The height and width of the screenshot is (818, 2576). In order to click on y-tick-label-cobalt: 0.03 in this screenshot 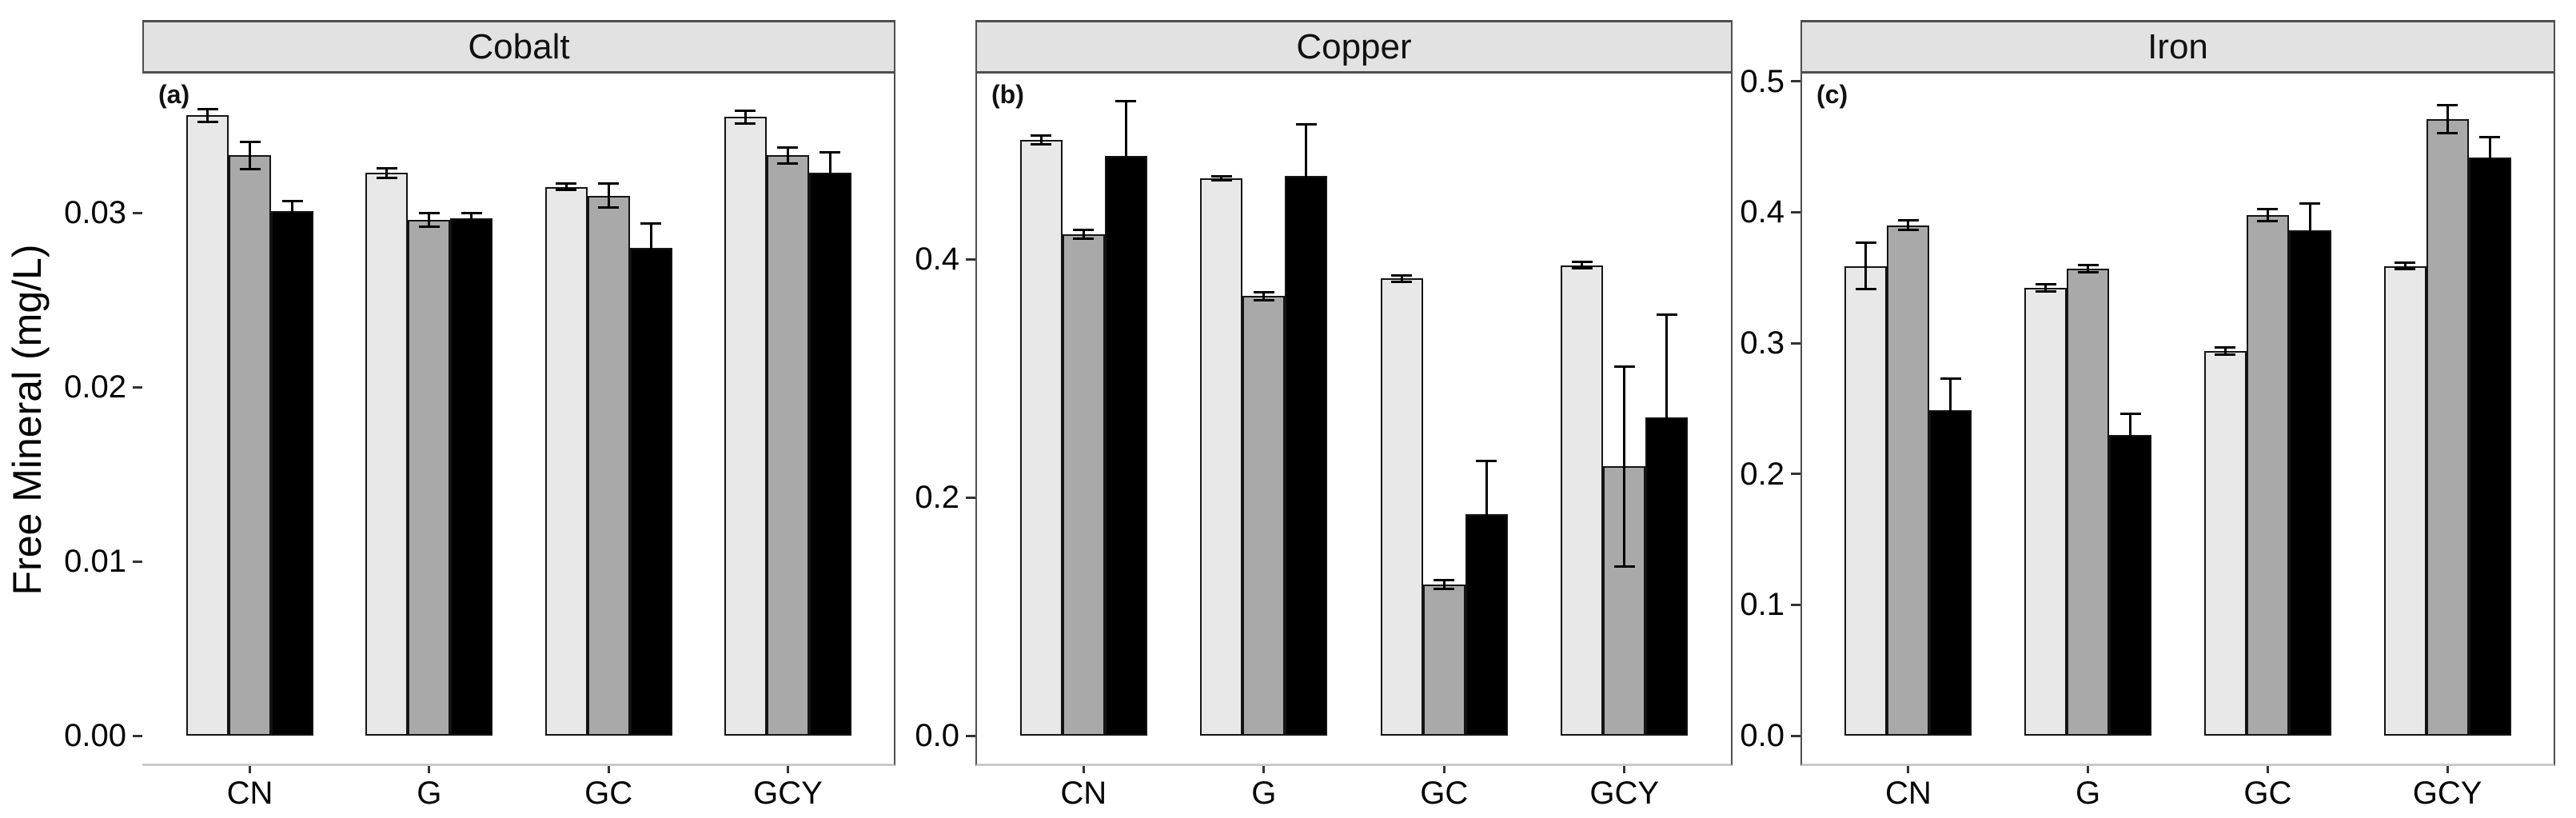, I will do `click(95, 213)`.